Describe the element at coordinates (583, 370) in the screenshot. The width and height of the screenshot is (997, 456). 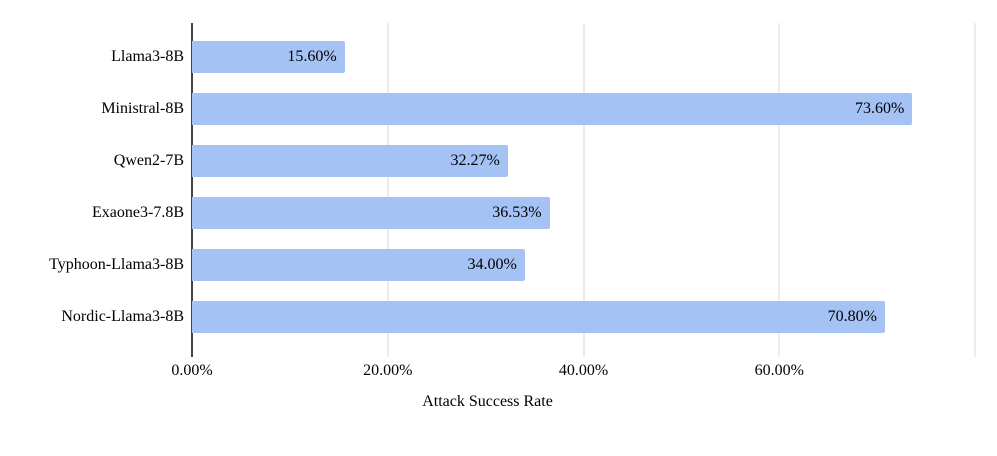
I see `x-tick-label: 40.00%` at that location.